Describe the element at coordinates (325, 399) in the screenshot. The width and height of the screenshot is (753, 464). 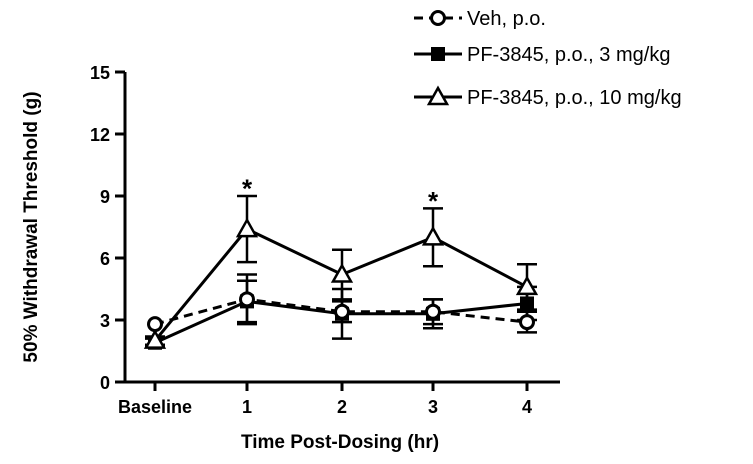
I see `x-ticks: Baseline 1 2 3 4` at that location.